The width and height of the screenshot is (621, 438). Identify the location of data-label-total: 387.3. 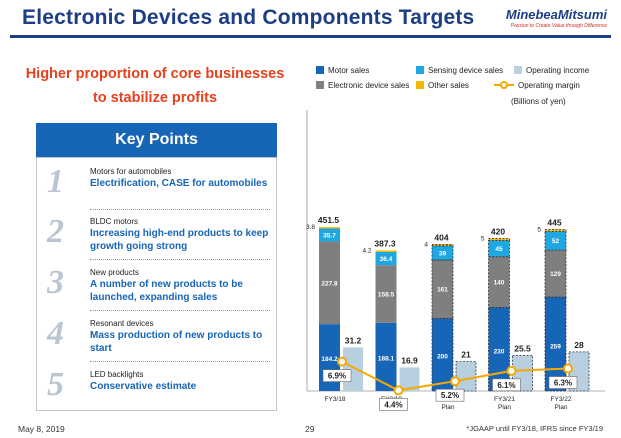
(385, 243).